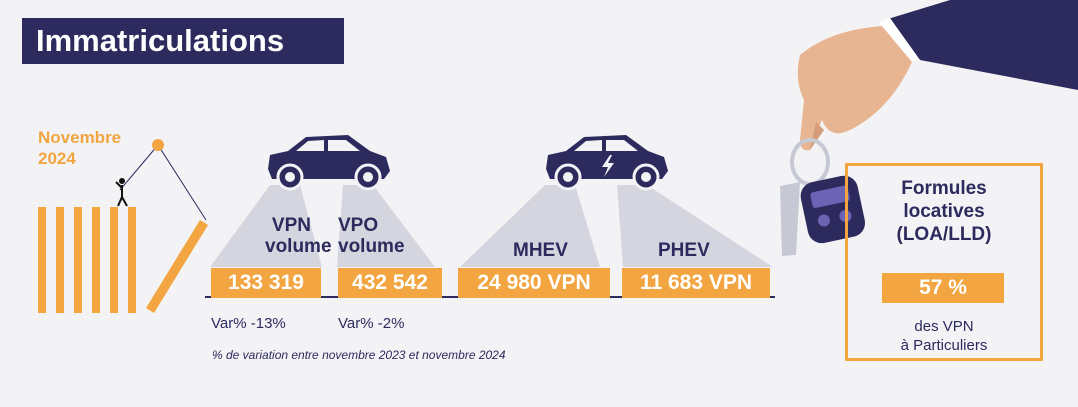  What do you see at coordinates (298, 236) in the screenshot?
I see `metric-vpn-label: VPN volume` at bounding box center [298, 236].